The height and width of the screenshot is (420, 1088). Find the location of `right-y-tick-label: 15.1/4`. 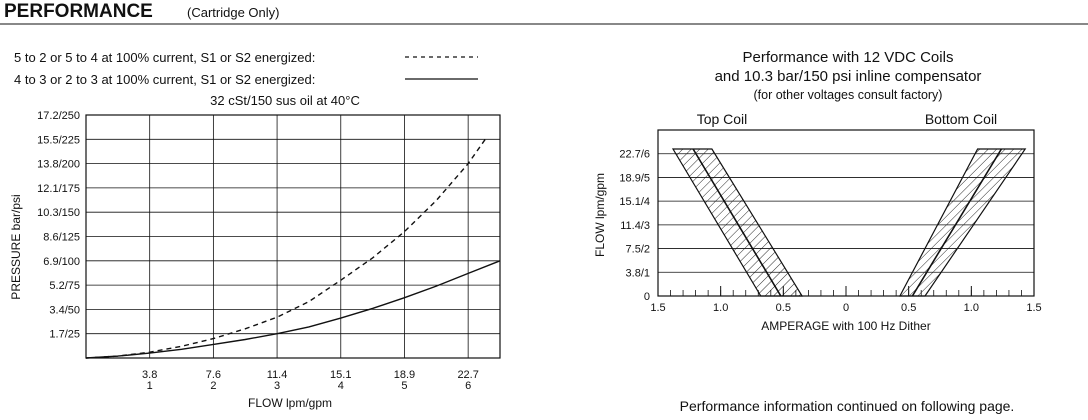

right-y-tick-label: 15.1/4 is located at coordinates (634, 202).